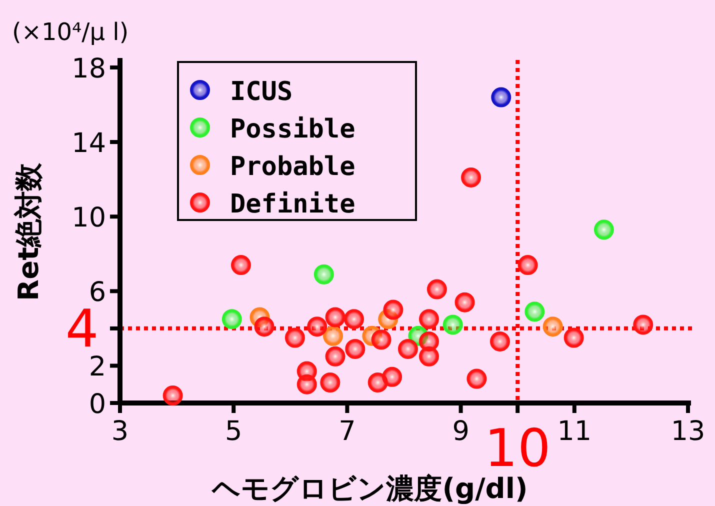 The image size is (715, 506). What do you see at coordinates (89, 144) in the screenshot?
I see `y-tick-label: 14` at bounding box center [89, 144].